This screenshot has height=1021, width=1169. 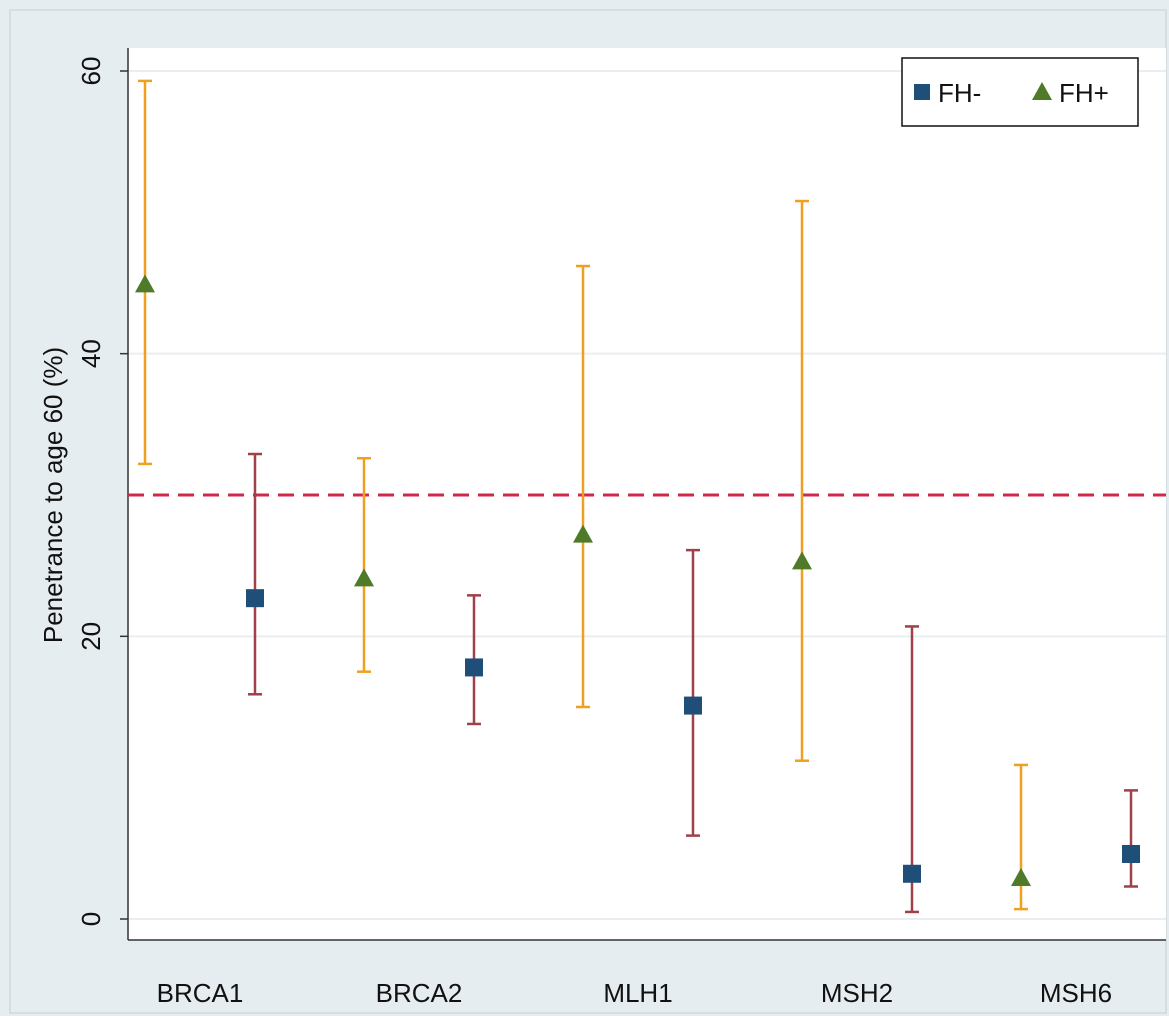 I want to click on y-tick-label: 60, so click(x=91, y=71).